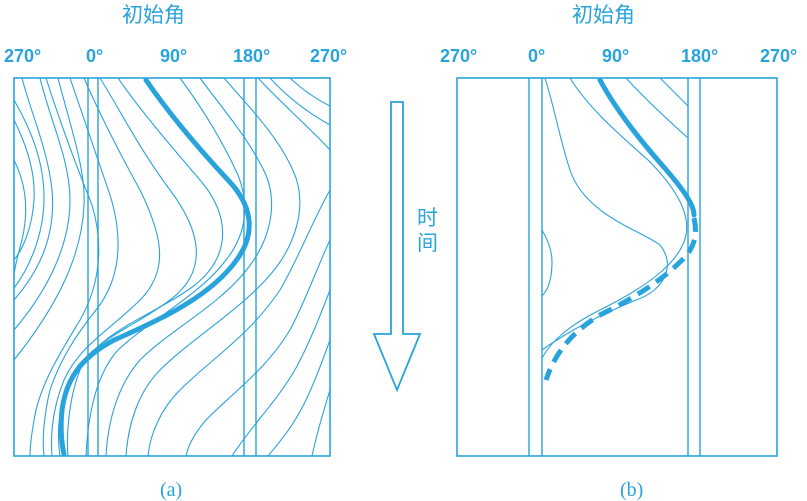 The width and height of the screenshot is (807, 501). What do you see at coordinates (647, 147) in the screenshot?
I see `panel-b-highlighted-trajectory-solid` at bounding box center [647, 147].